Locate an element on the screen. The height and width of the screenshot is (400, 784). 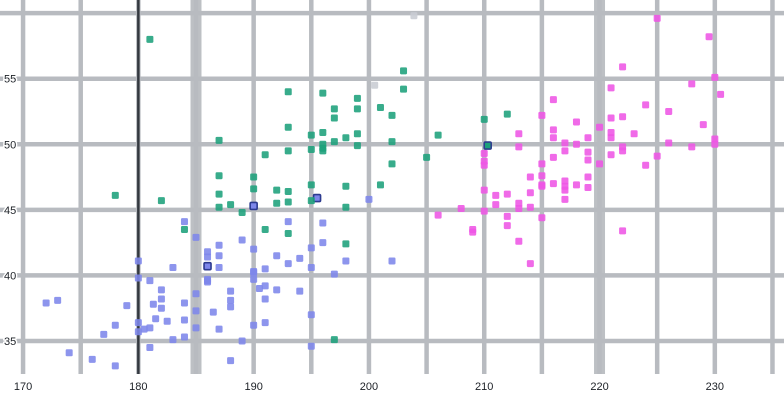
y-tick-label: 55 is located at coordinates (10, 80).